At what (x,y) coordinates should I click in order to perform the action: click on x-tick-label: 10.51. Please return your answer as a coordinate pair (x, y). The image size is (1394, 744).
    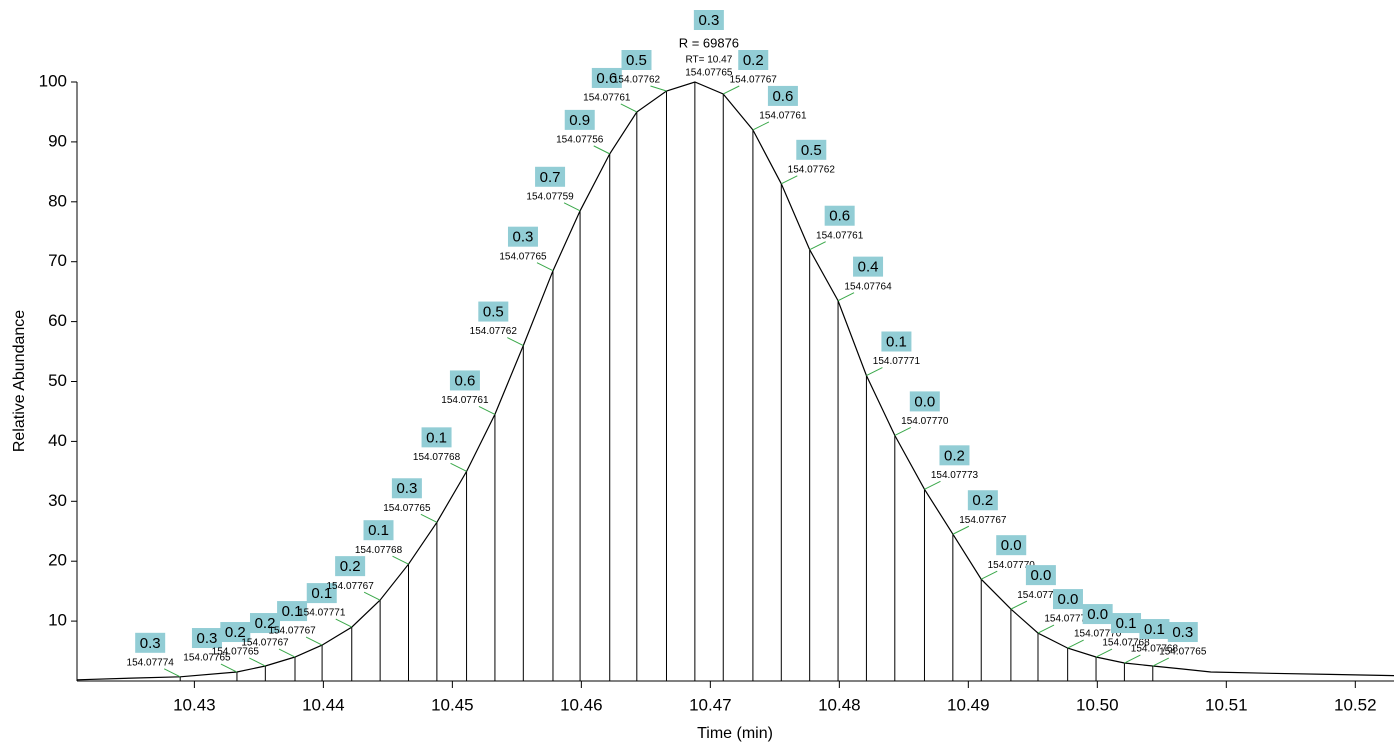
    Looking at the image, I should click on (1226, 704).